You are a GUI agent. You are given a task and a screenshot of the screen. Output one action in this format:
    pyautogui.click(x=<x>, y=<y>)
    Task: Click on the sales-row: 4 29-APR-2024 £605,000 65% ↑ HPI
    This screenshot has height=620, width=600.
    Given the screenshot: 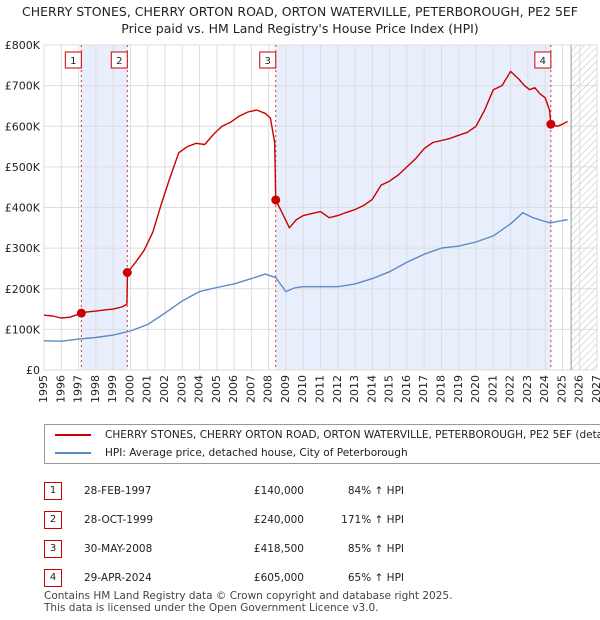 What is the action you would take?
    pyautogui.click(x=224, y=577)
    